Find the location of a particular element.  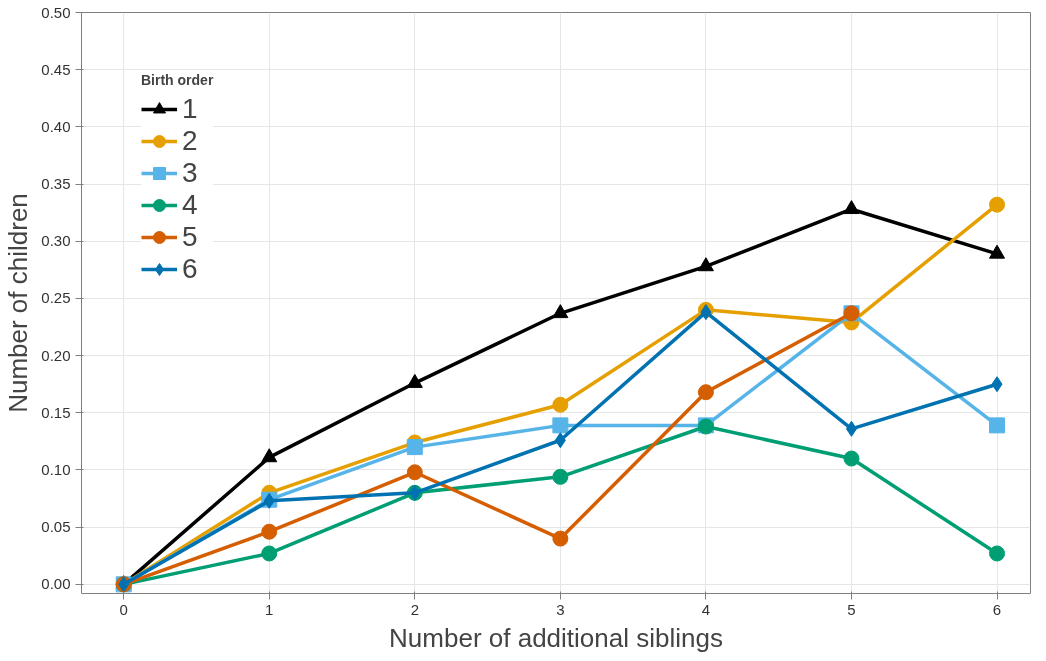

x-tick-label: 2 is located at coordinates (414, 609).